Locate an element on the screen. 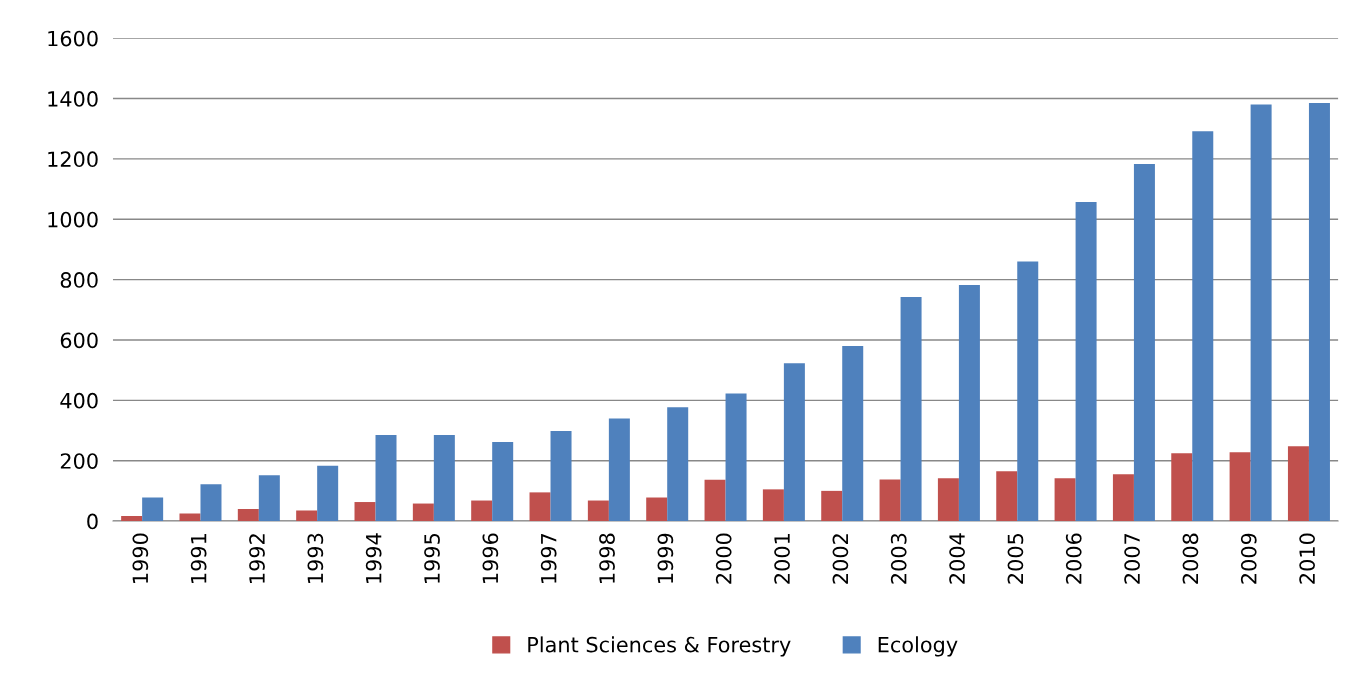 The width and height of the screenshot is (1353, 682). x-tick-label: 2001 is located at coordinates (782, 559).